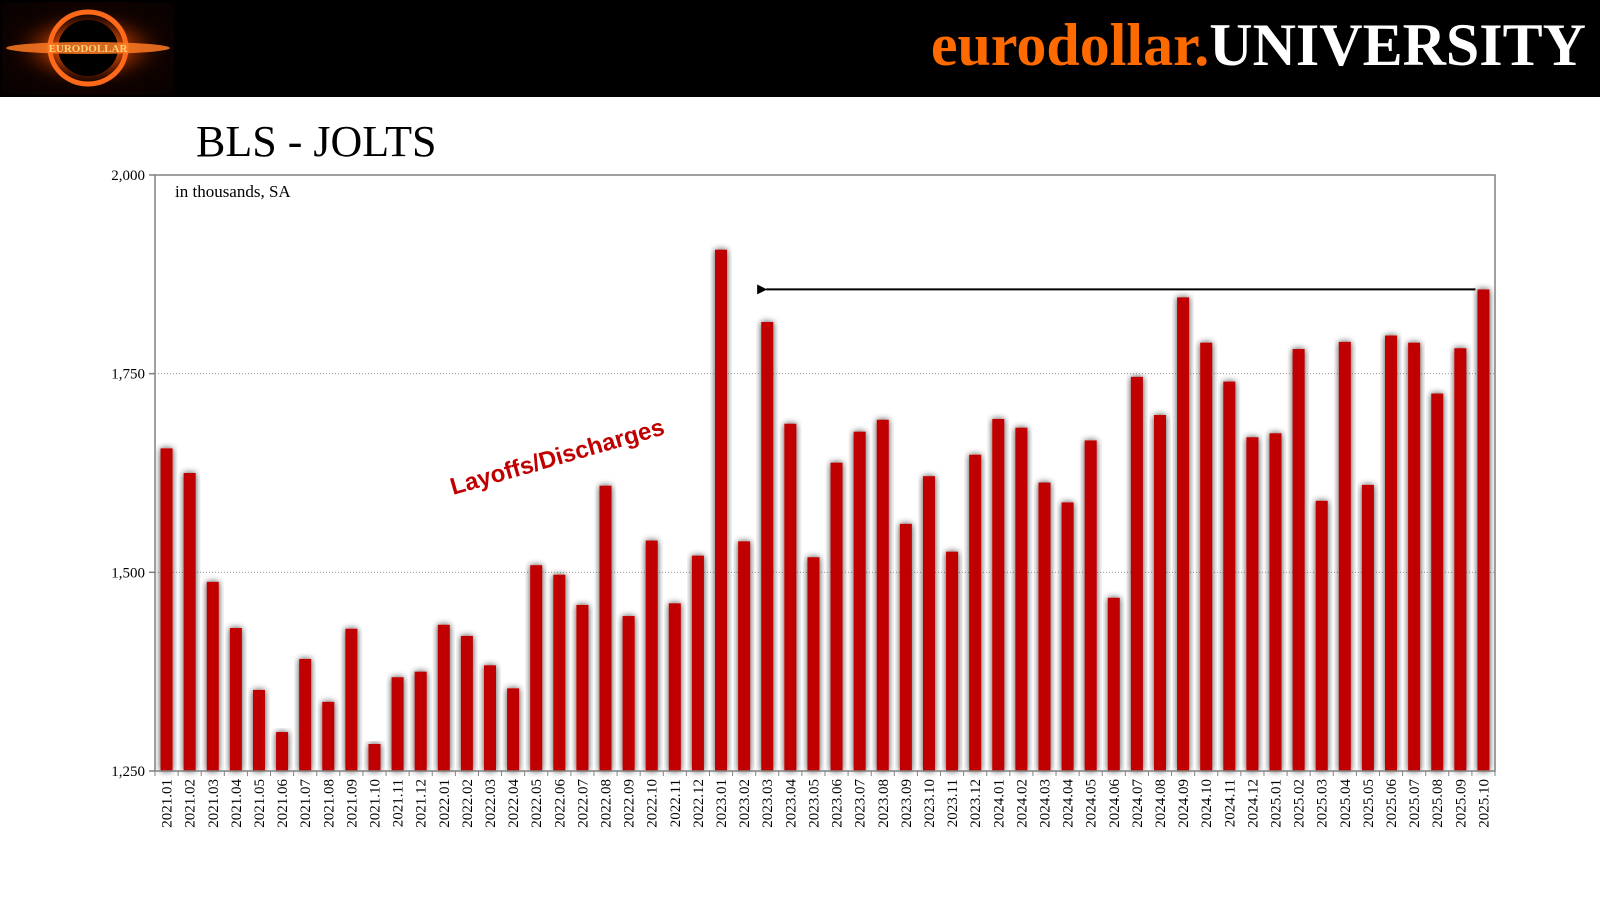 This screenshot has width=1600, height=900. What do you see at coordinates (128, 573) in the screenshot?
I see `y-tick-label: 1,500` at bounding box center [128, 573].